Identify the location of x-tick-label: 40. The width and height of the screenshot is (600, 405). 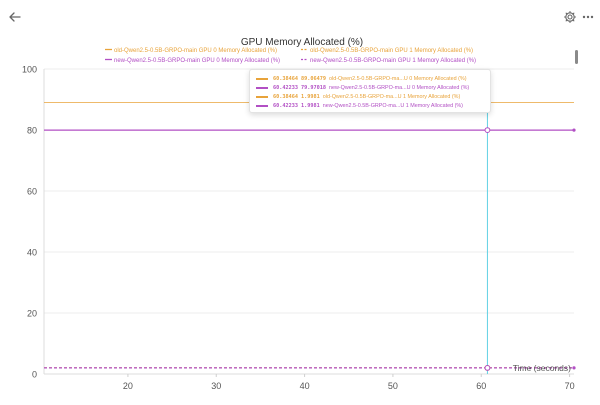
(305, 386).